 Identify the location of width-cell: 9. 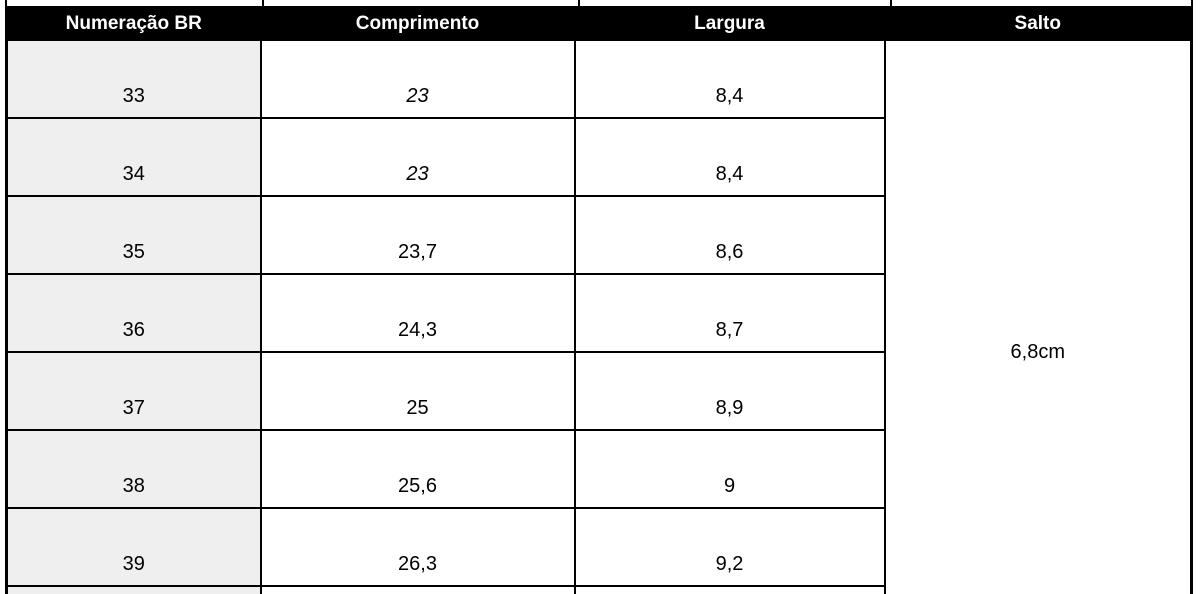
(729, 469).